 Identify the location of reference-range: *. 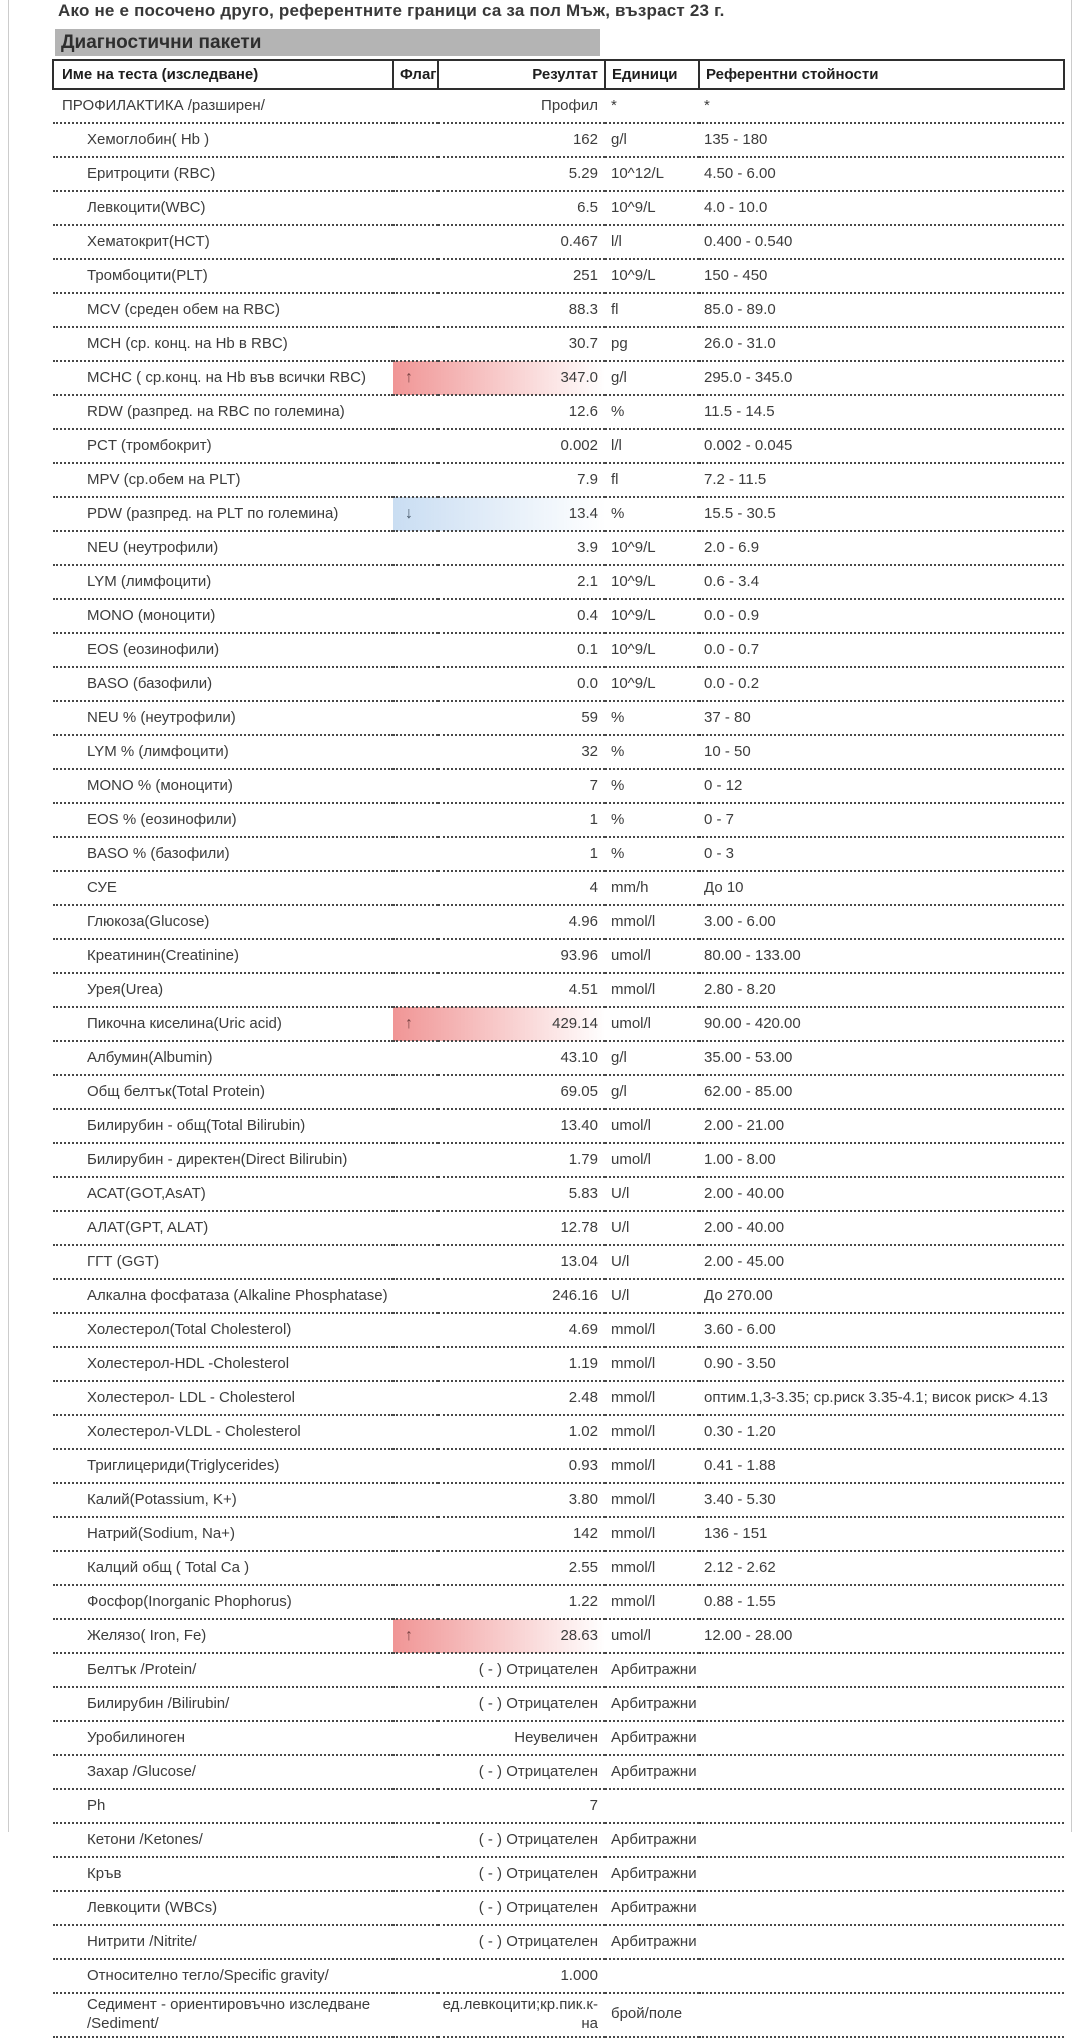
(881, 106).